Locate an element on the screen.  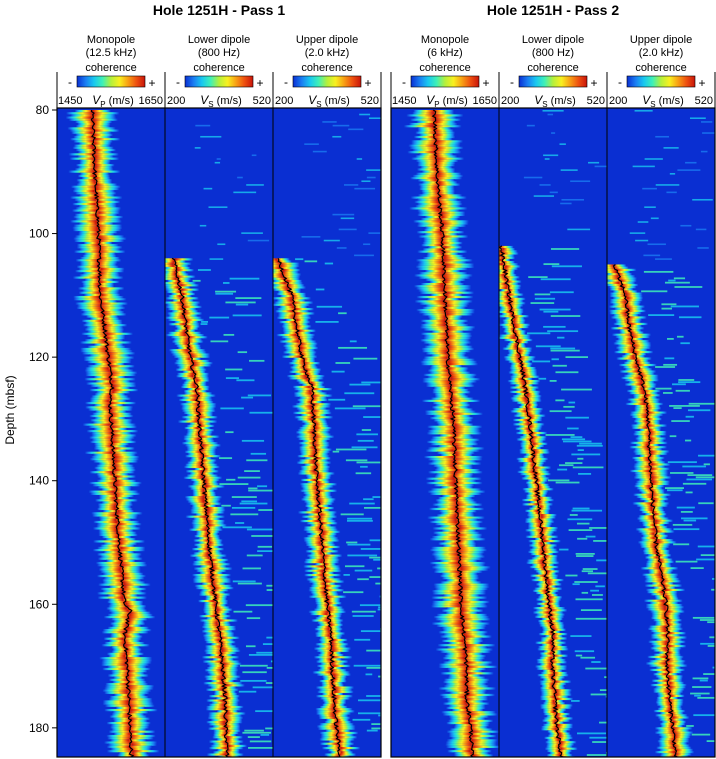
legend-minus: - is located at coordinates (620, 82).